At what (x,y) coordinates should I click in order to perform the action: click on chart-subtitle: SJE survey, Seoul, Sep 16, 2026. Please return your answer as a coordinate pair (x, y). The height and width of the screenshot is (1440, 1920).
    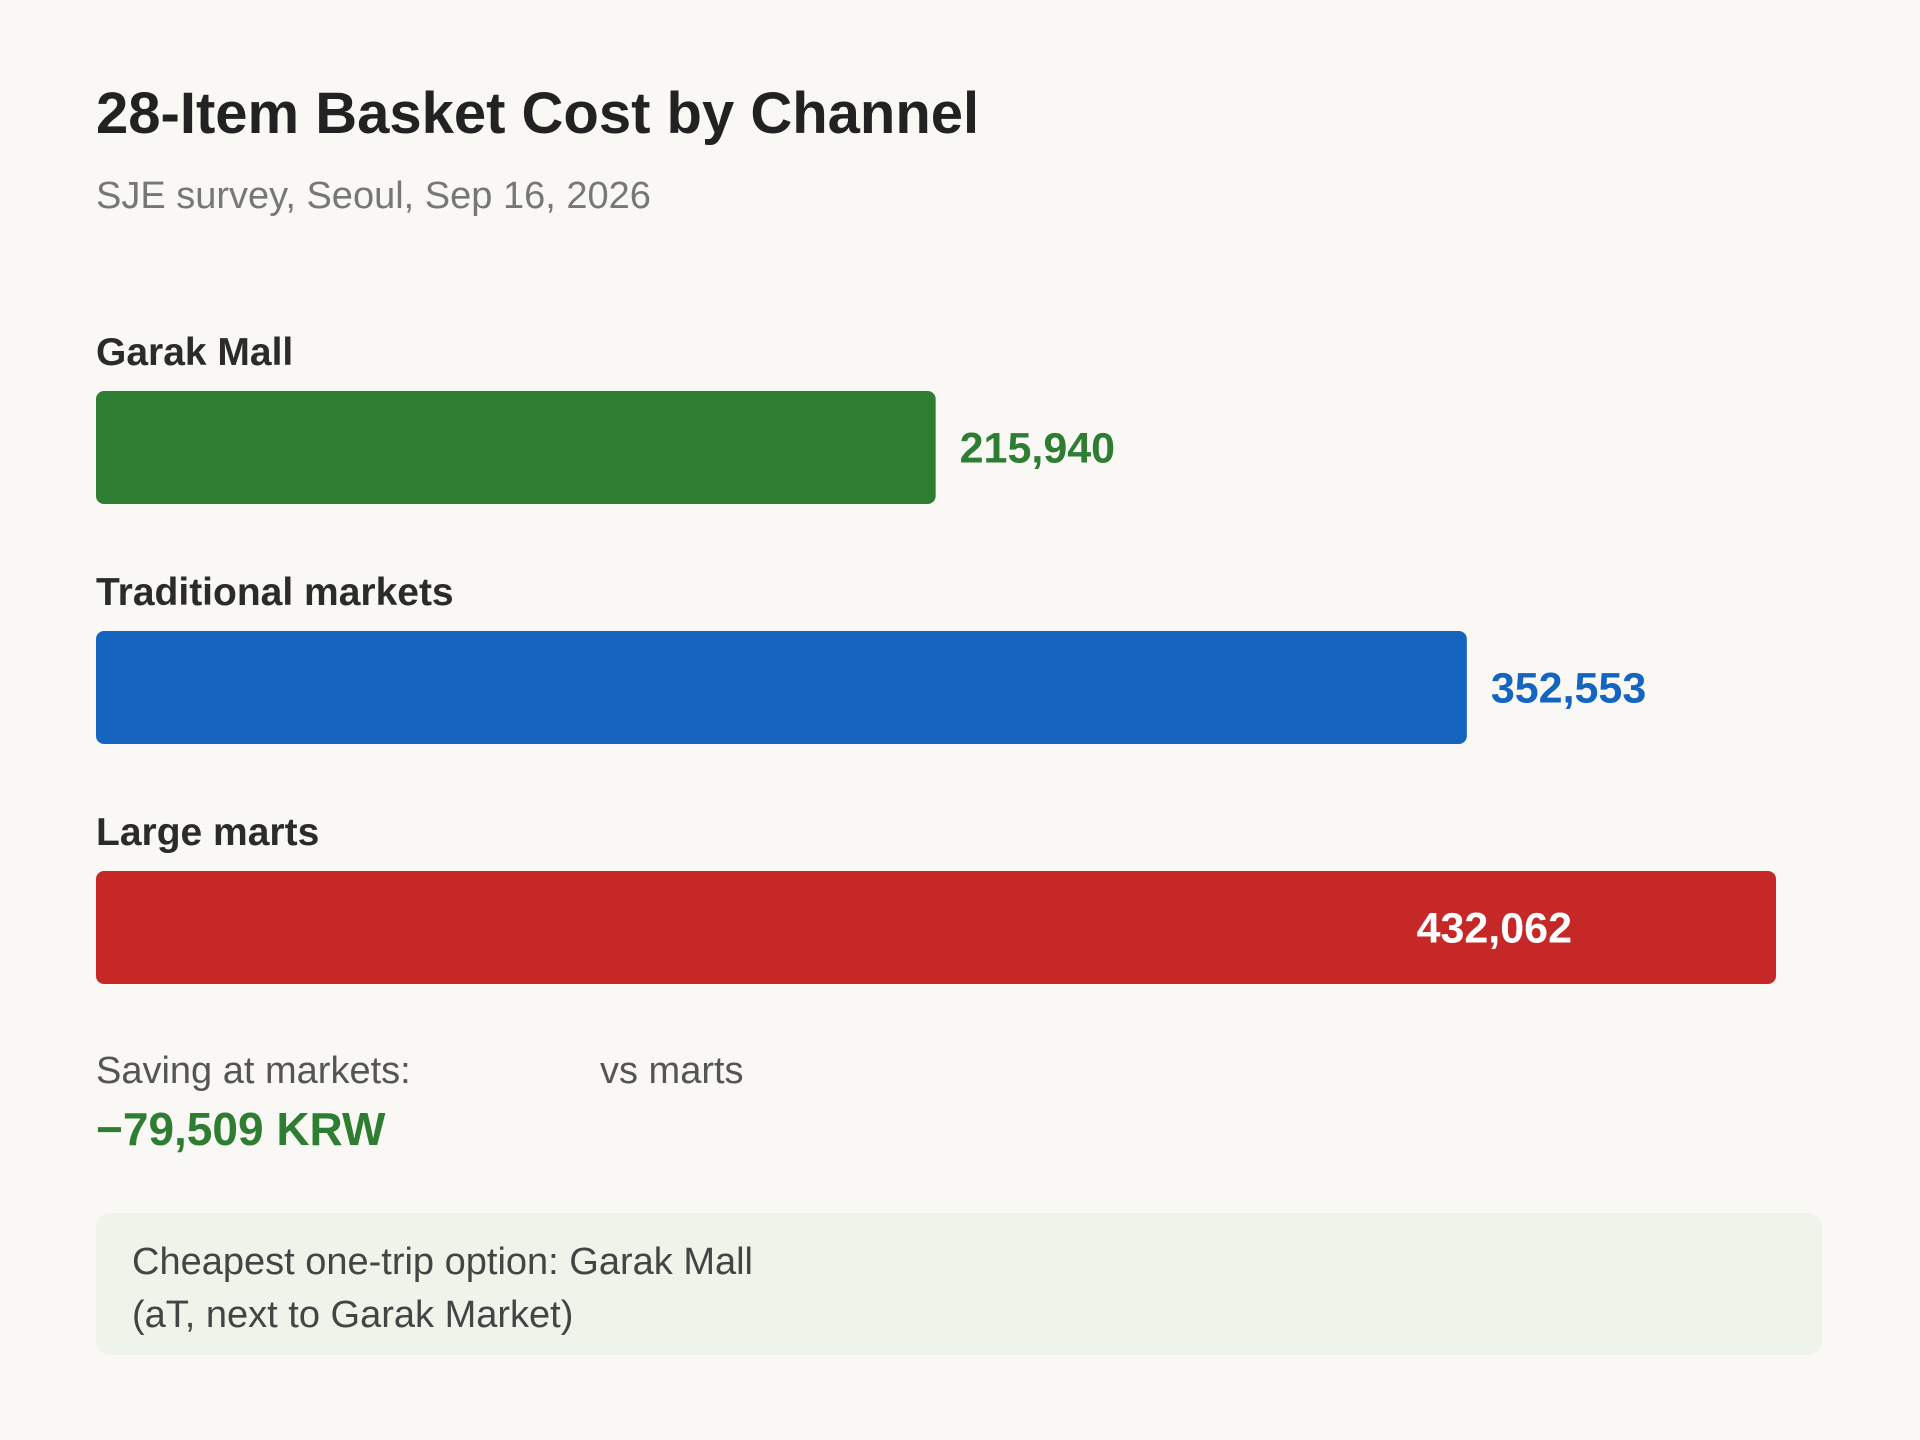
    Looking at the image, I should click on (373, 196).